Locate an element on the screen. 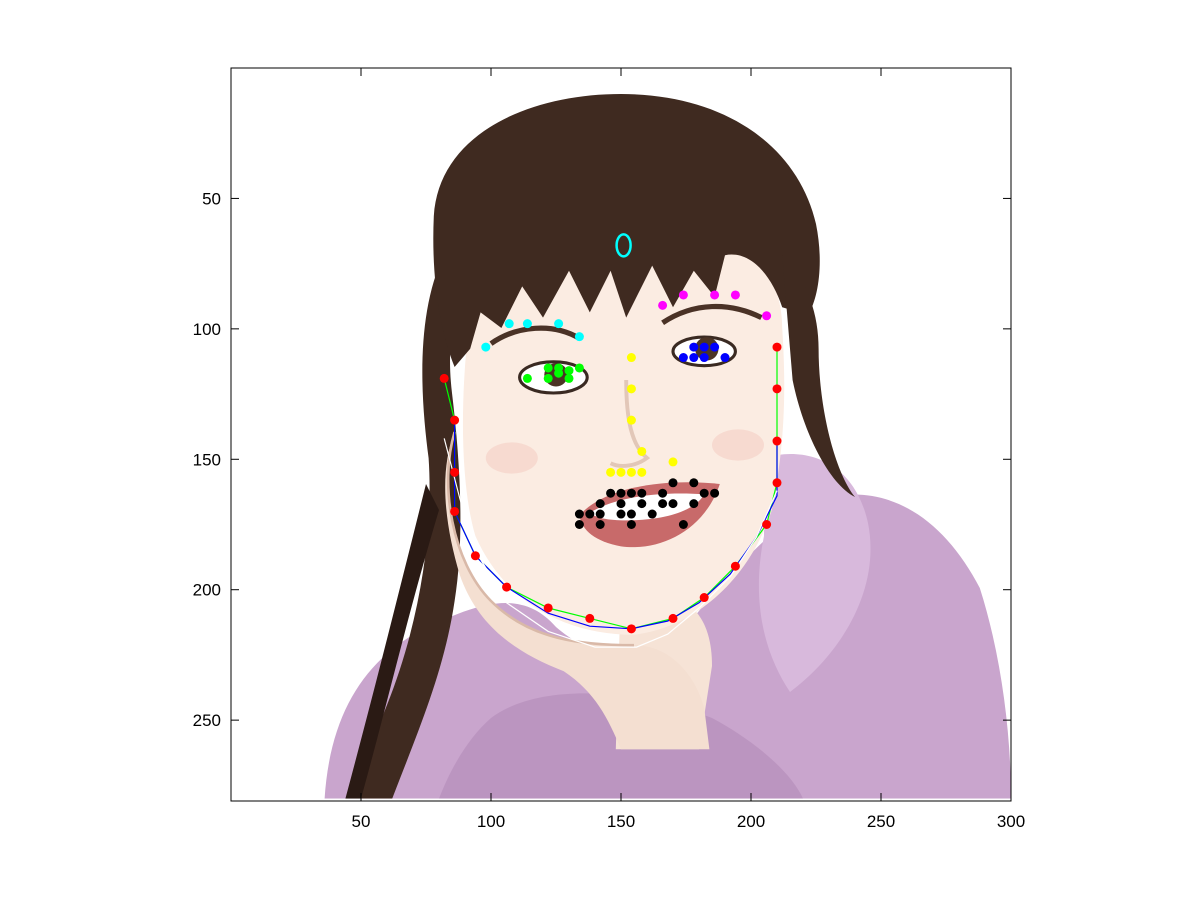 The image size is (1201, 900). y-tick-label: 50 is located at coordinates (211, 198).